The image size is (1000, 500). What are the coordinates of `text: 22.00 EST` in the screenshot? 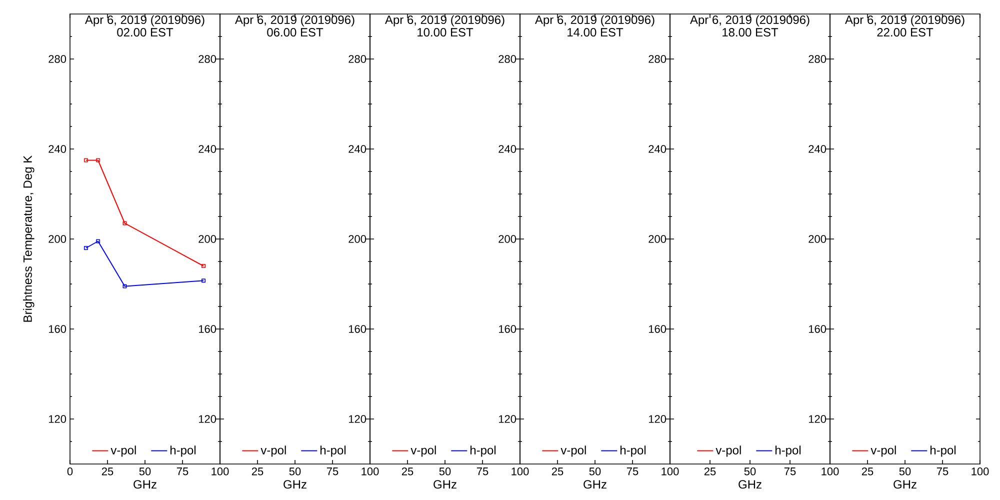 It's located at (905, 32).